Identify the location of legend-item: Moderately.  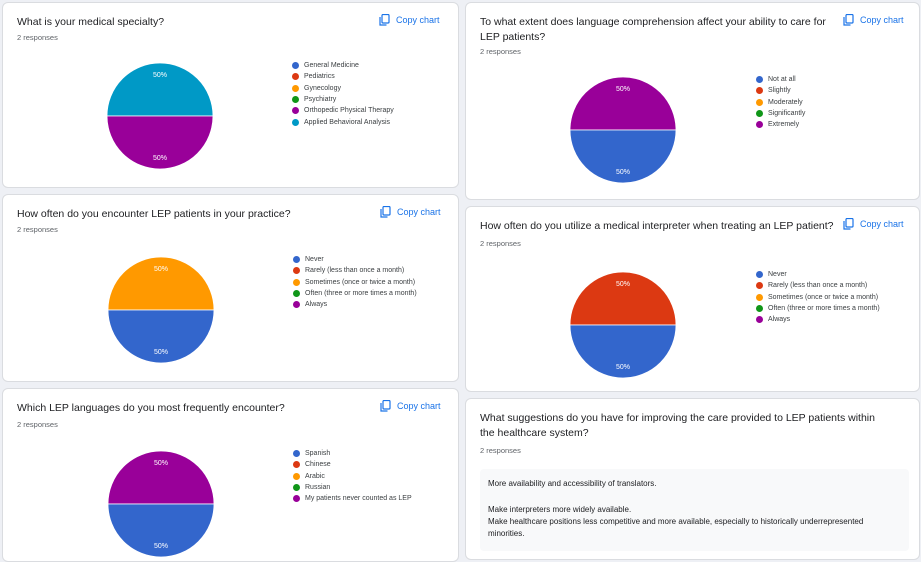
(780, 102).